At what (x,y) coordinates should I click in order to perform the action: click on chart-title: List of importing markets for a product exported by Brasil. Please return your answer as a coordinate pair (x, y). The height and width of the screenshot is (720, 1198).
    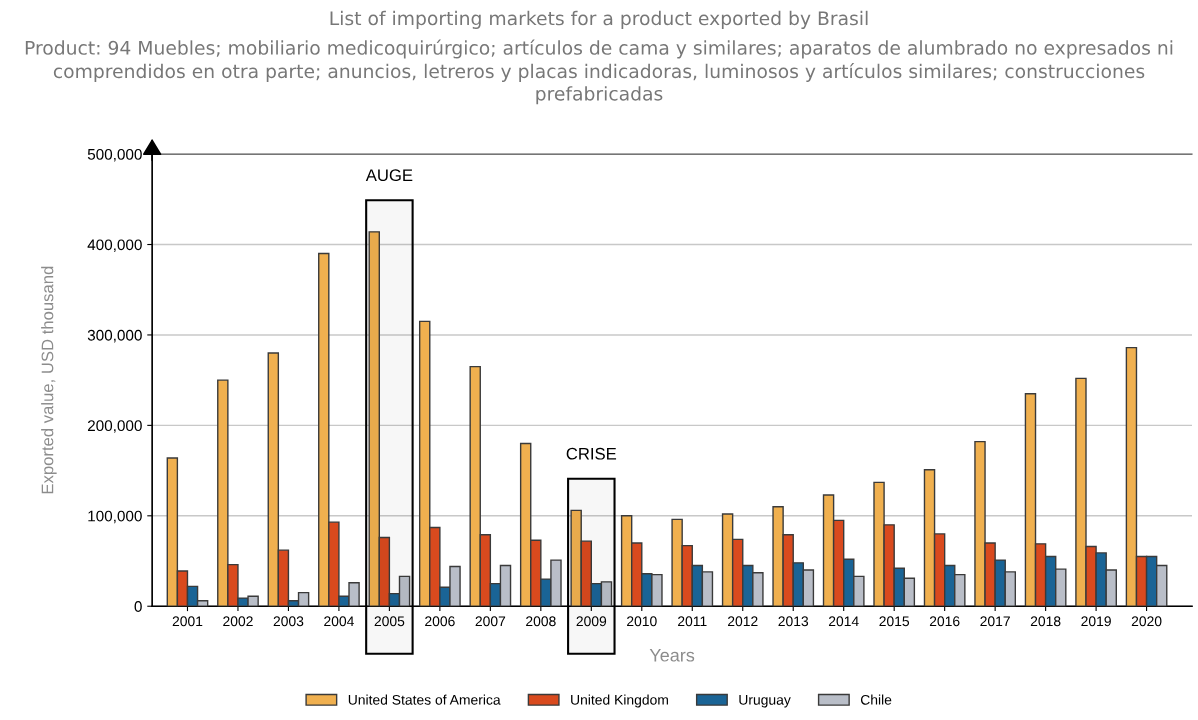
    Looking at the image, I should click on (599, 19).